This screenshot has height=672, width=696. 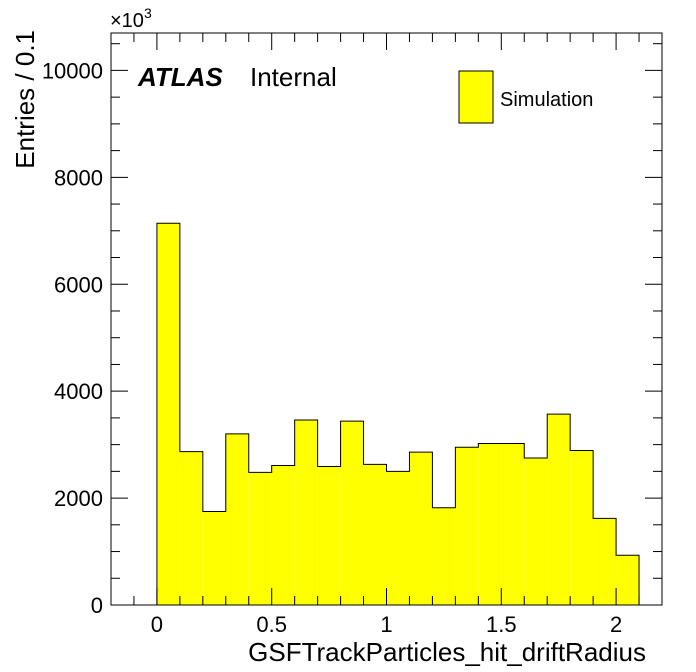 What do you see at coordinates (180, 77) in the screenshot?
I see `atlas-label: ATLAS` at bounding box center [180, 77].